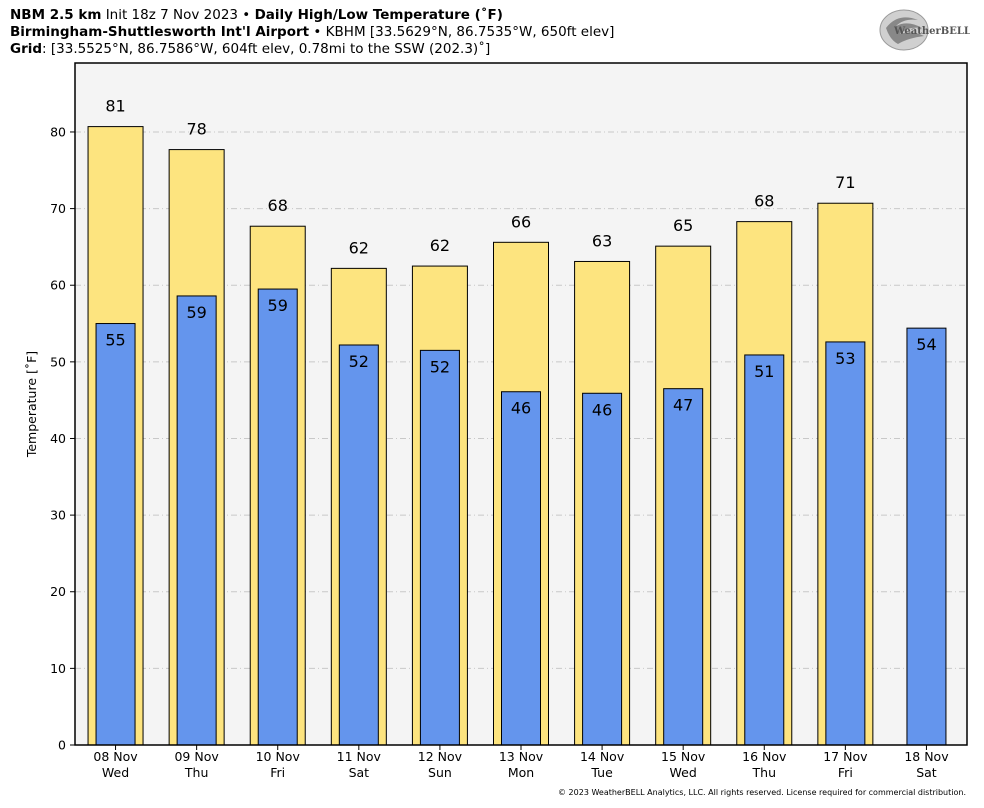 This screenshot has height=808, width=984. I want to click on x-tick-date-label: 17 Nov, so click(845, 756).